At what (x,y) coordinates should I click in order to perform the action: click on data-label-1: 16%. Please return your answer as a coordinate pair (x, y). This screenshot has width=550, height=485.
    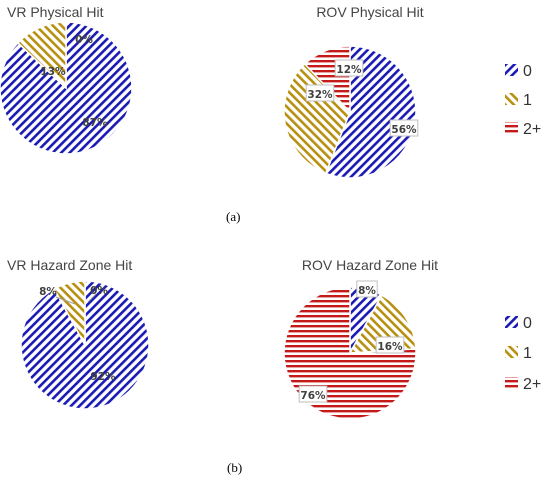
    Looking at the image, I should click on (390, 347).